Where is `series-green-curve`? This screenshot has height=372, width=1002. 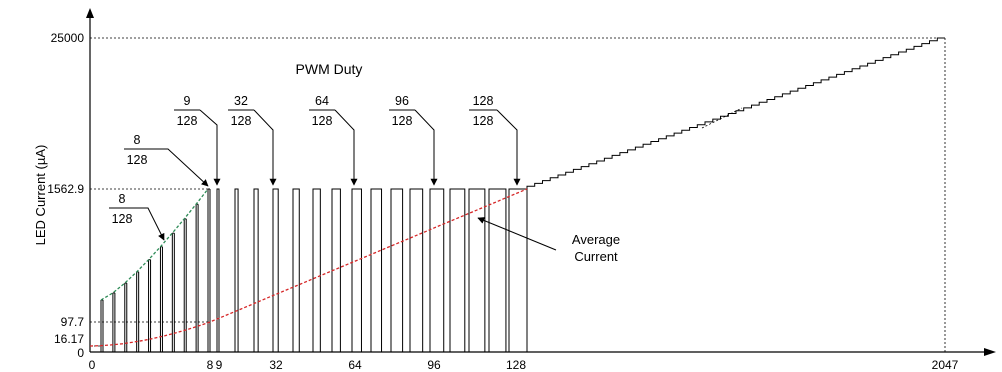 series-green-curve is located at coordinates (154, 244).